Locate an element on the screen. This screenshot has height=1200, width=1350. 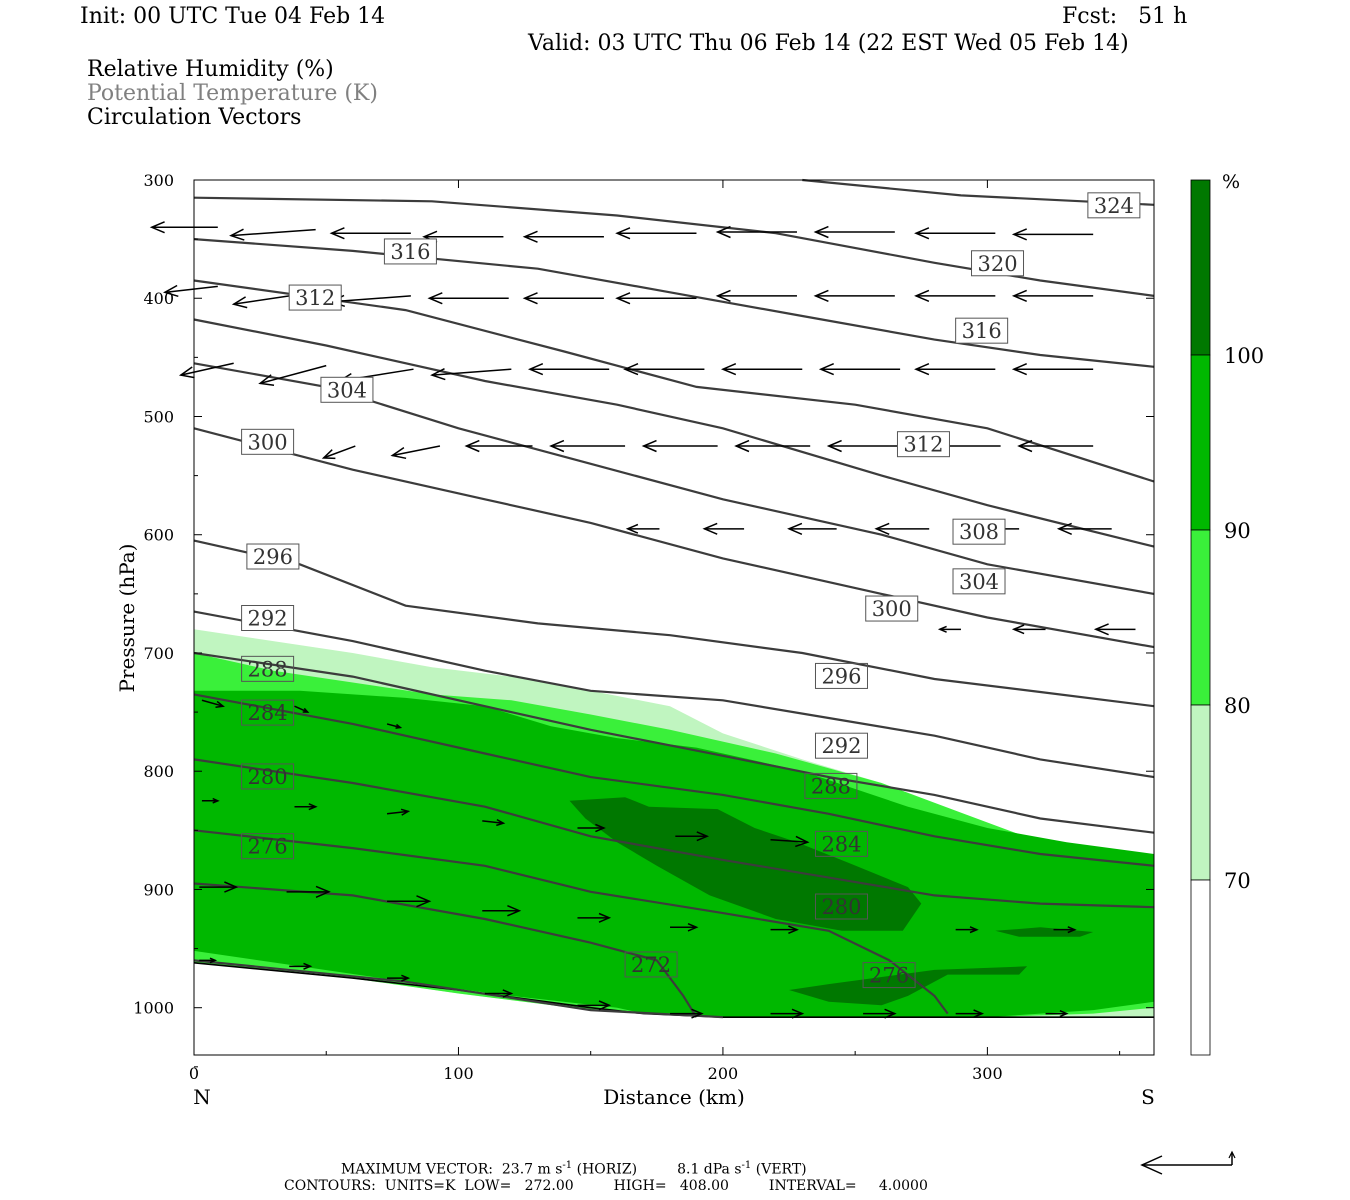
legend-rh: Relative Humidity (%) is located at coordinates (210, 69).